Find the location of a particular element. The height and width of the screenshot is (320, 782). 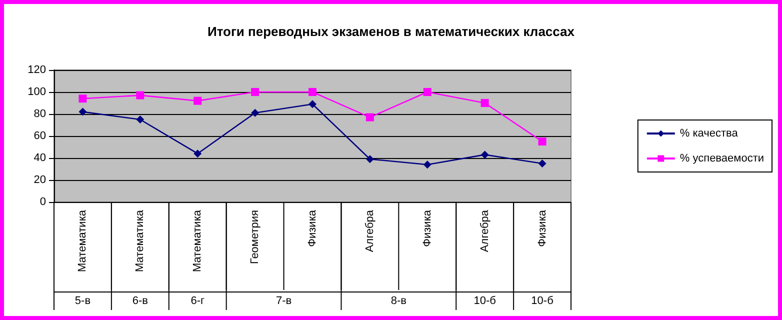

category-label: 6-г Математика is located at coordinates (197, 258).